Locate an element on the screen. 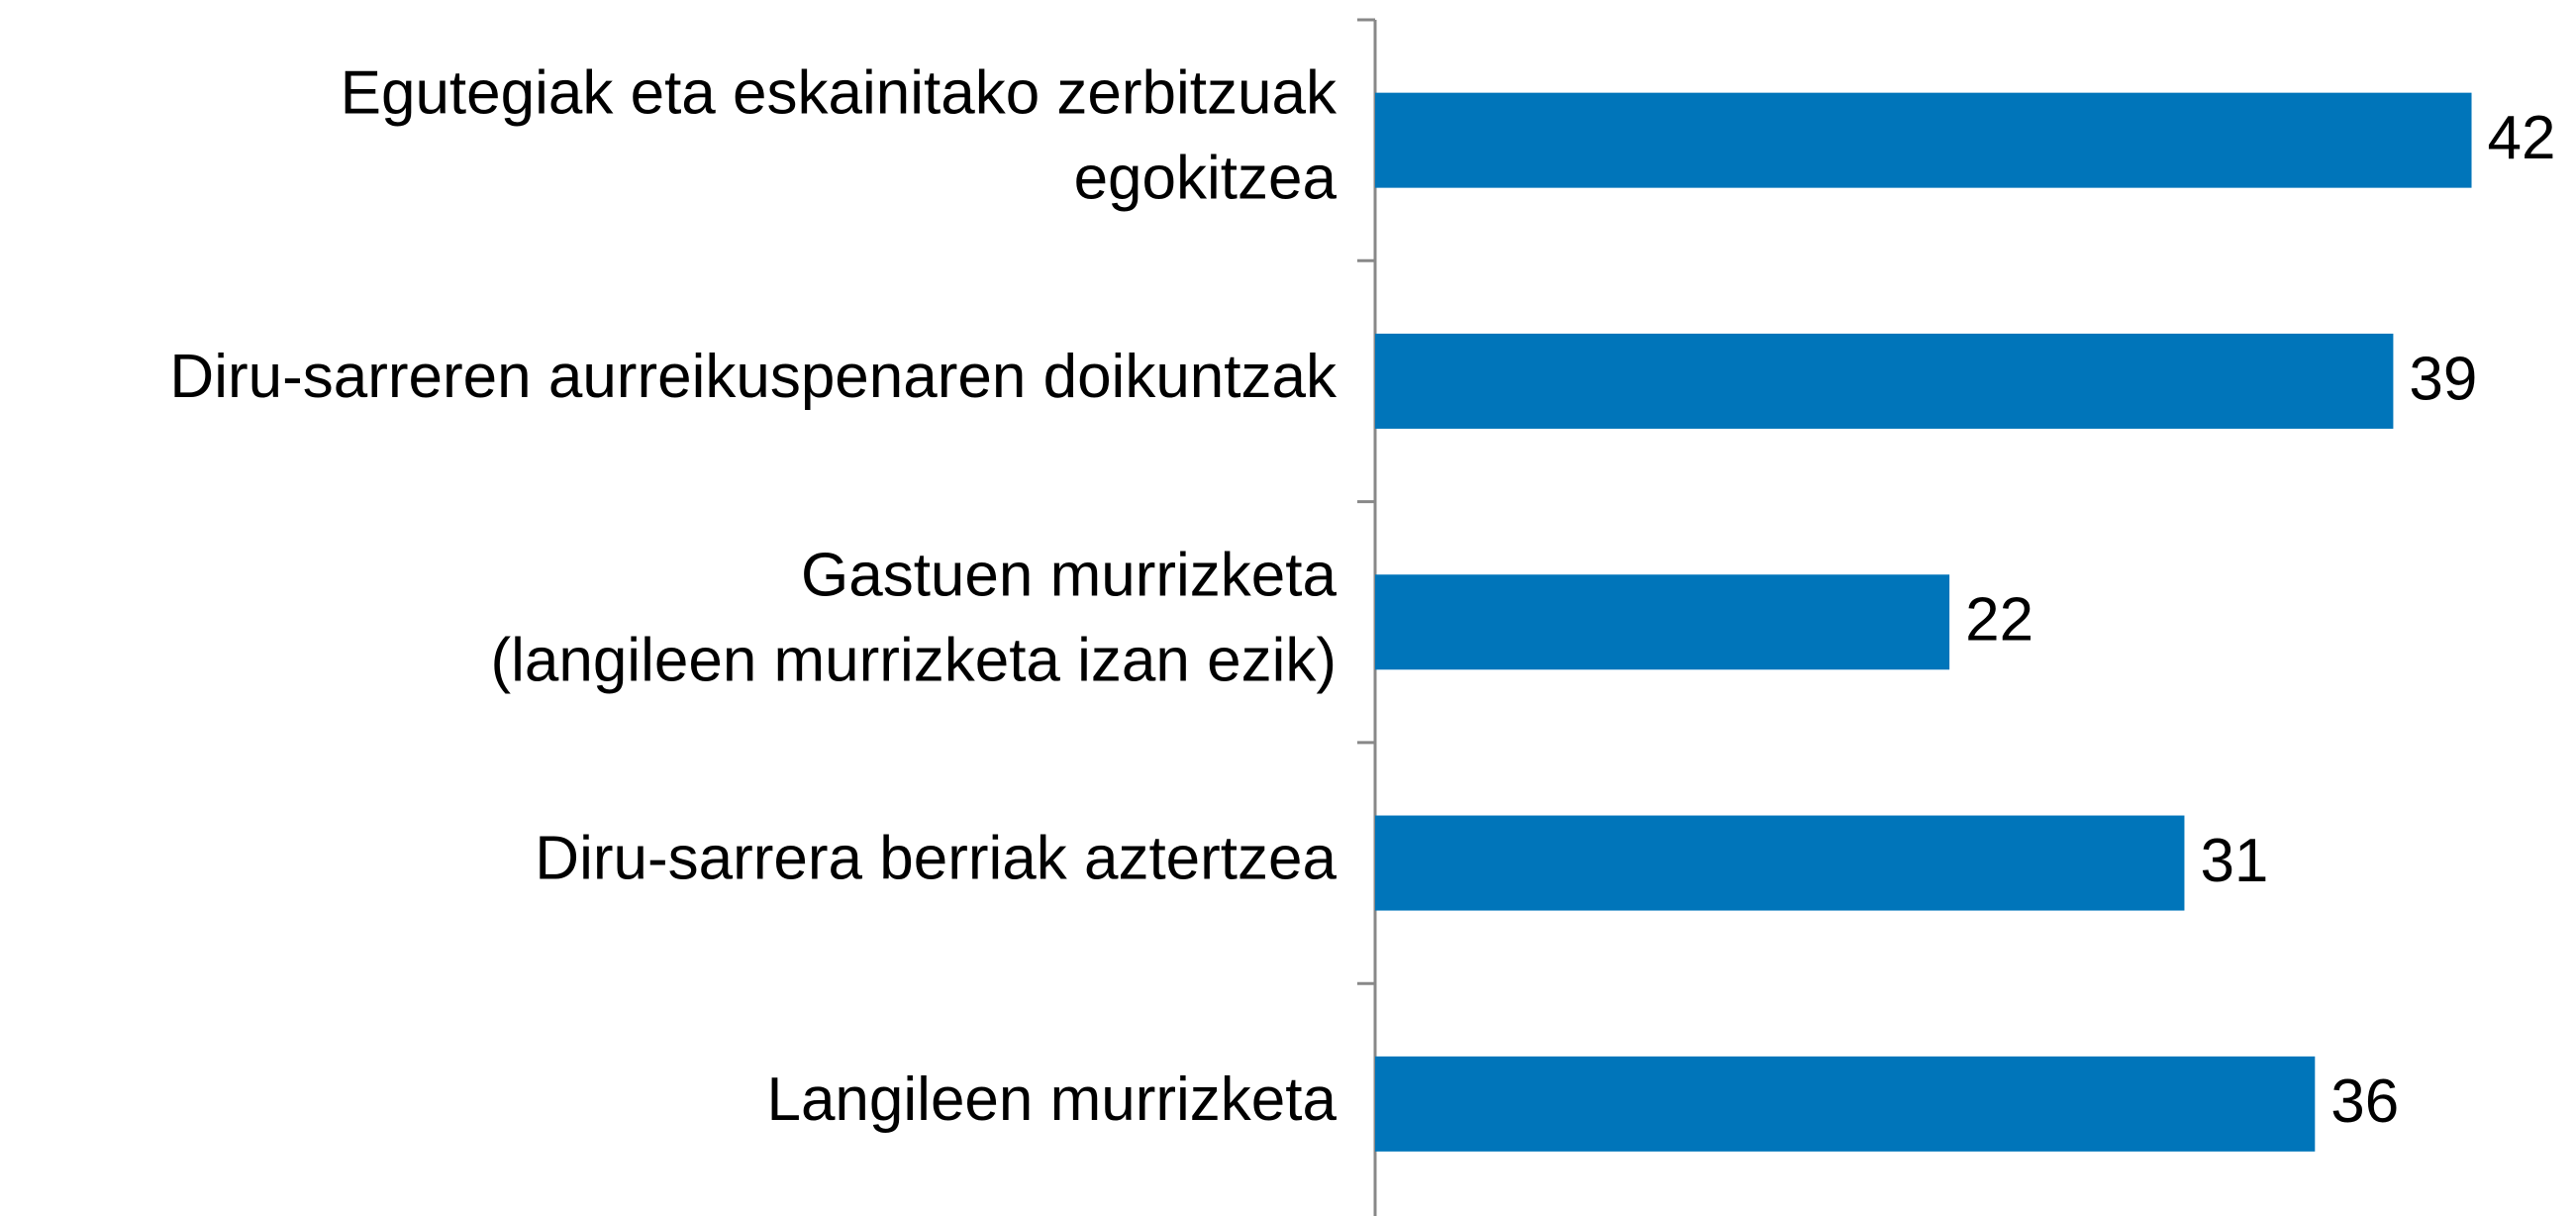 This screenshot has height=1216, width=2576. category-label: Langileen murrizketa is located at coordinates (1051, 1100).